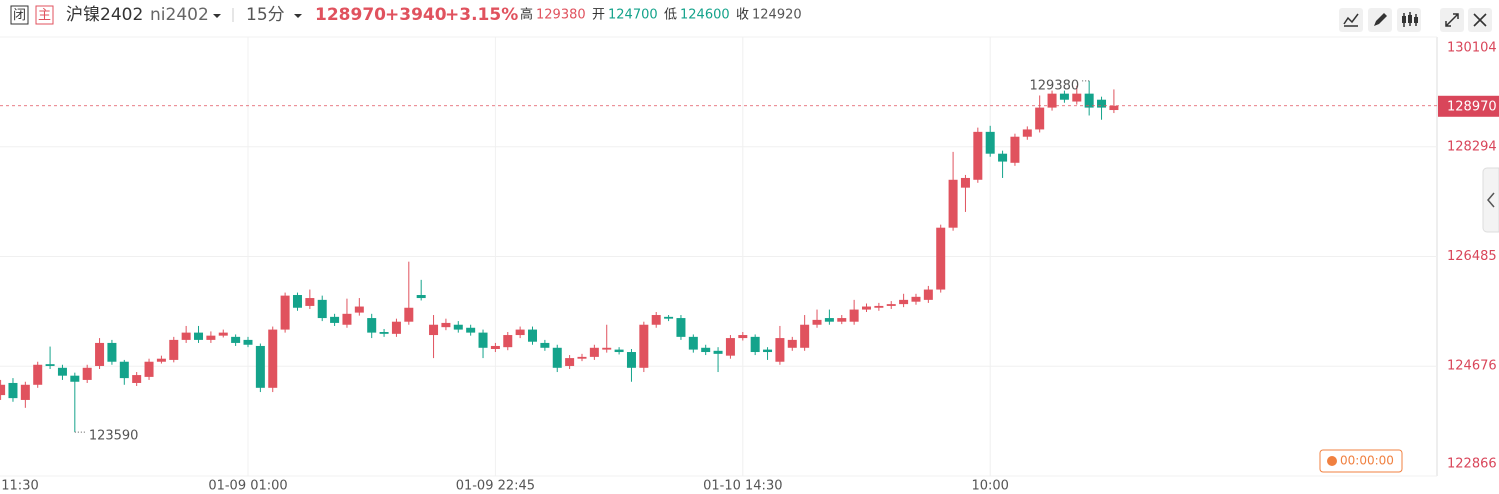  Describe the element at coordinates (1472, 48) in the screenshot. I see `y-tick-label: 130104` at that location.